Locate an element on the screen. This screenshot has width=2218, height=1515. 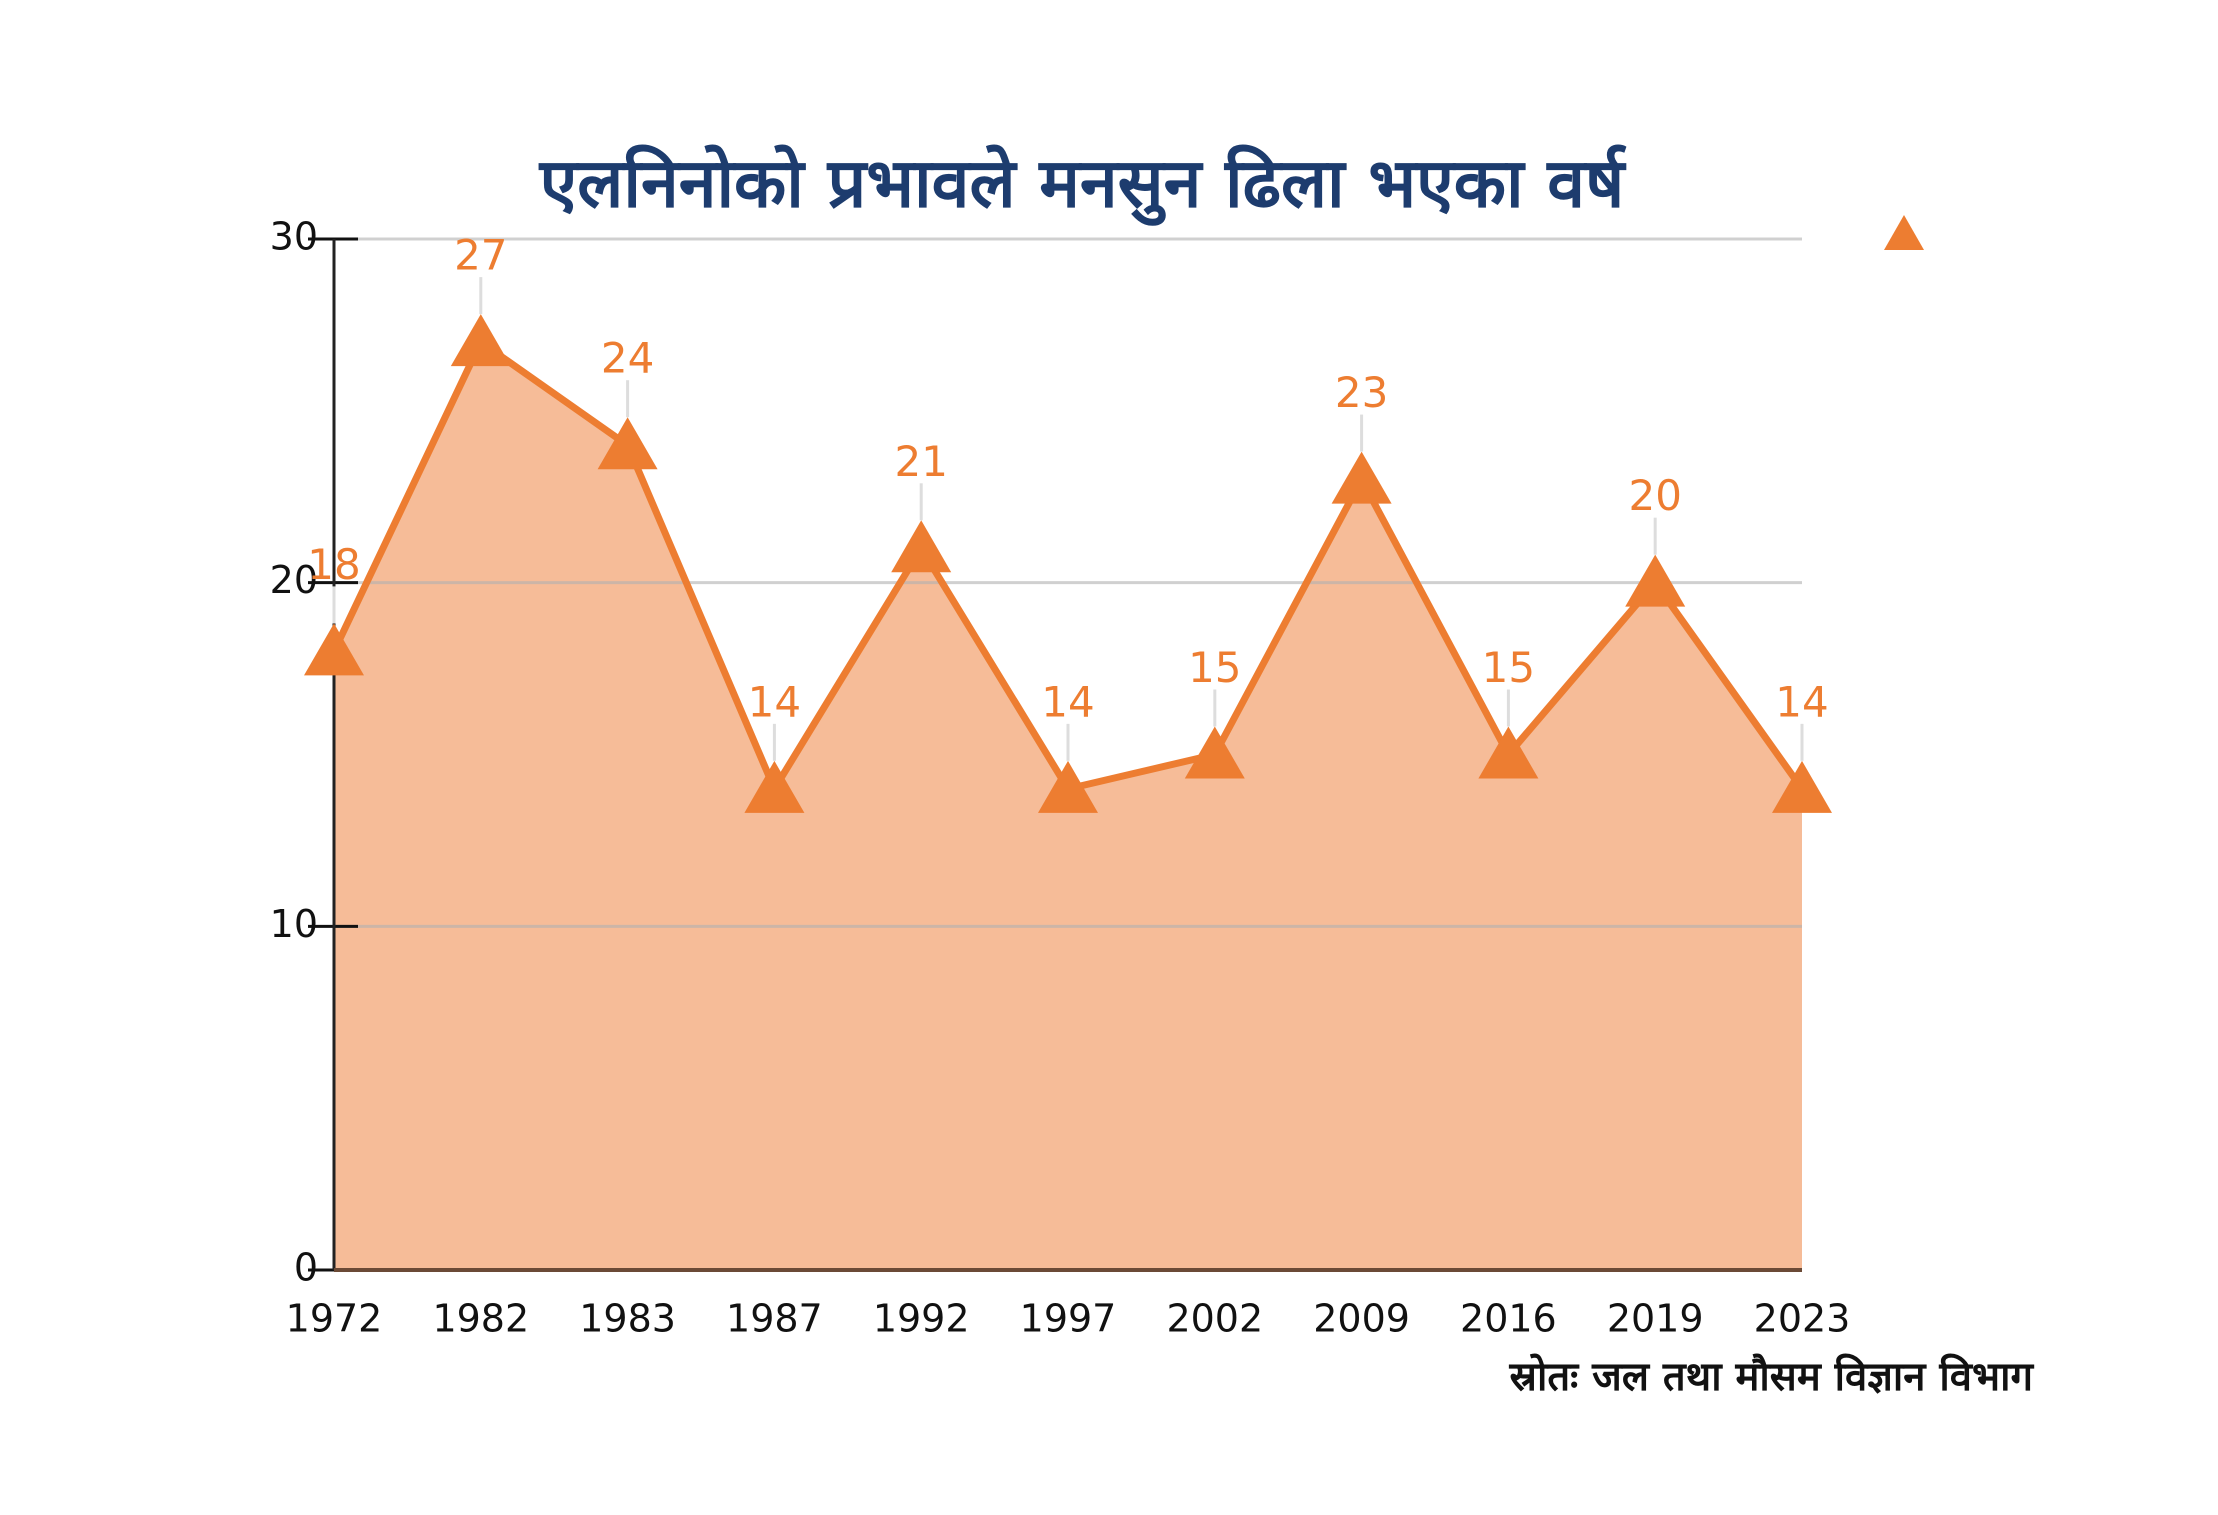
x-tick-label: 1983 is located at coordinates (627, 1319).